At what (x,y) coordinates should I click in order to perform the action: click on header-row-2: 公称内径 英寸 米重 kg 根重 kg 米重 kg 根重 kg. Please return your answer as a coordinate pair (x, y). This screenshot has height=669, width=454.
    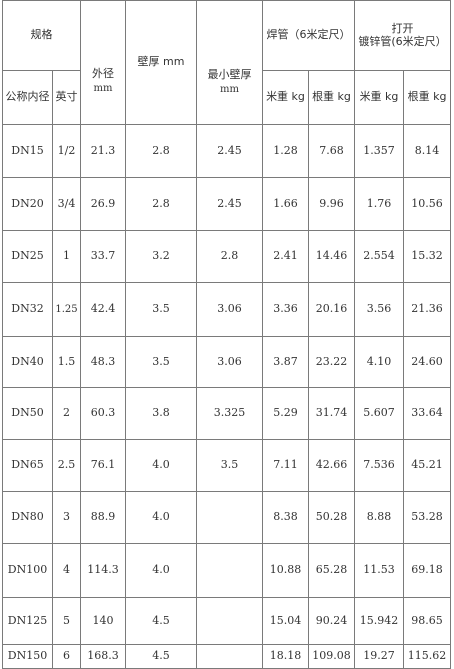
    Looking at the image, I should click on (227, 97).